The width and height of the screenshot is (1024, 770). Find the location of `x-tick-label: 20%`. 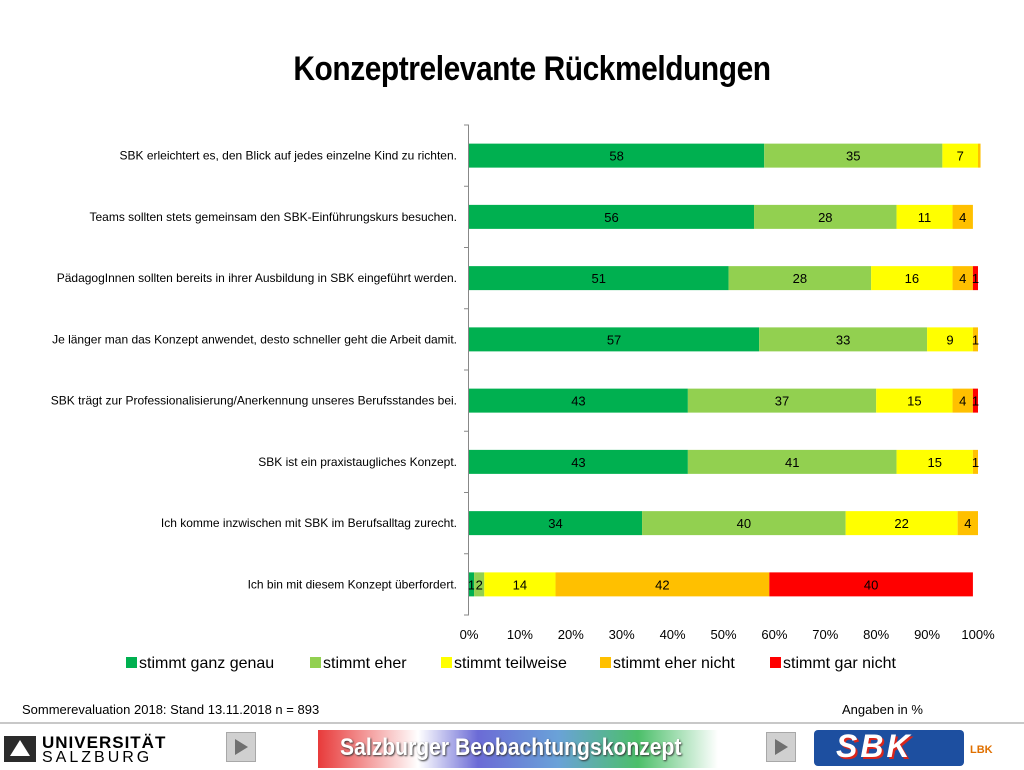

x-tick-label: 20% is located at coordinates (571, 634).